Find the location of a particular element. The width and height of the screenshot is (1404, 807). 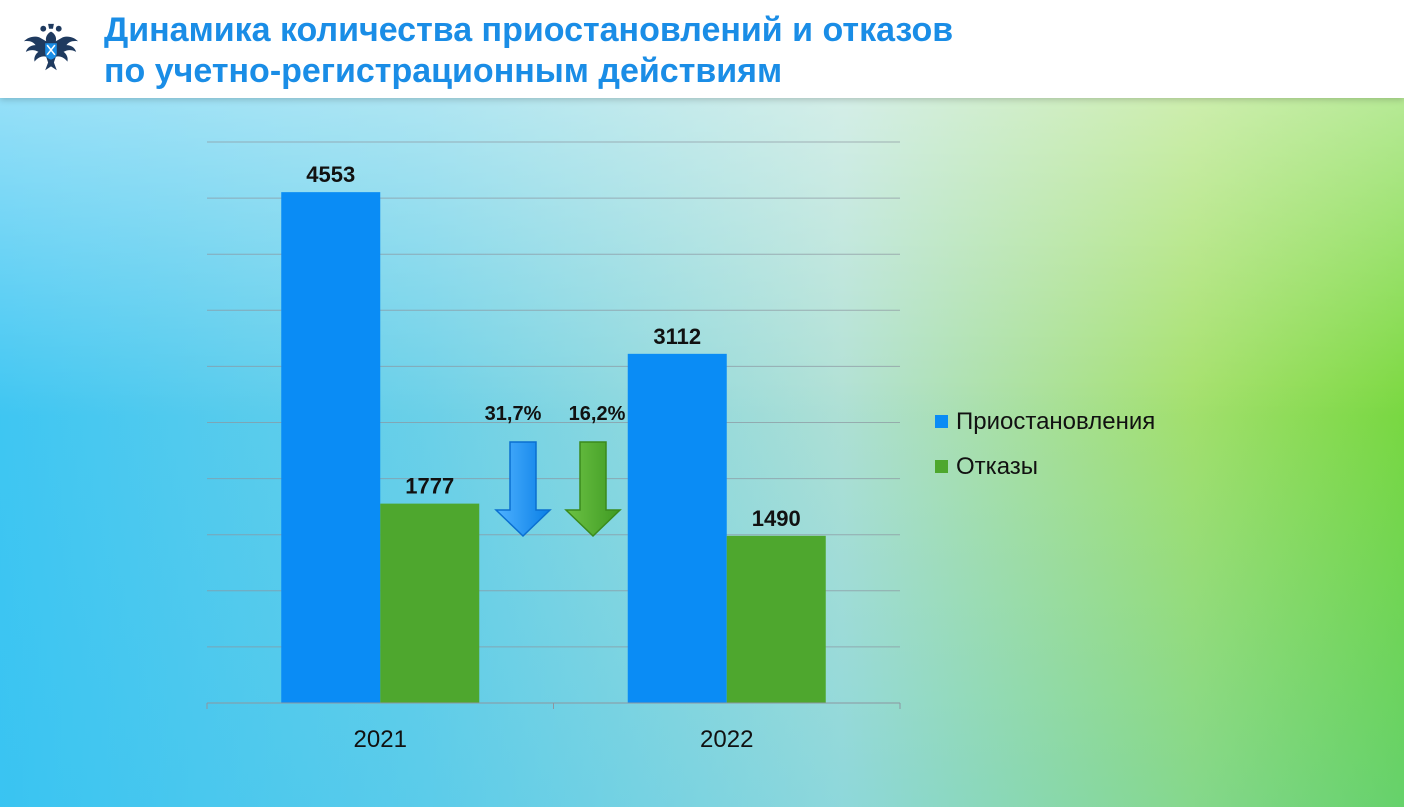

x-tick-label: 2022 is located at coordinates (726, 739).